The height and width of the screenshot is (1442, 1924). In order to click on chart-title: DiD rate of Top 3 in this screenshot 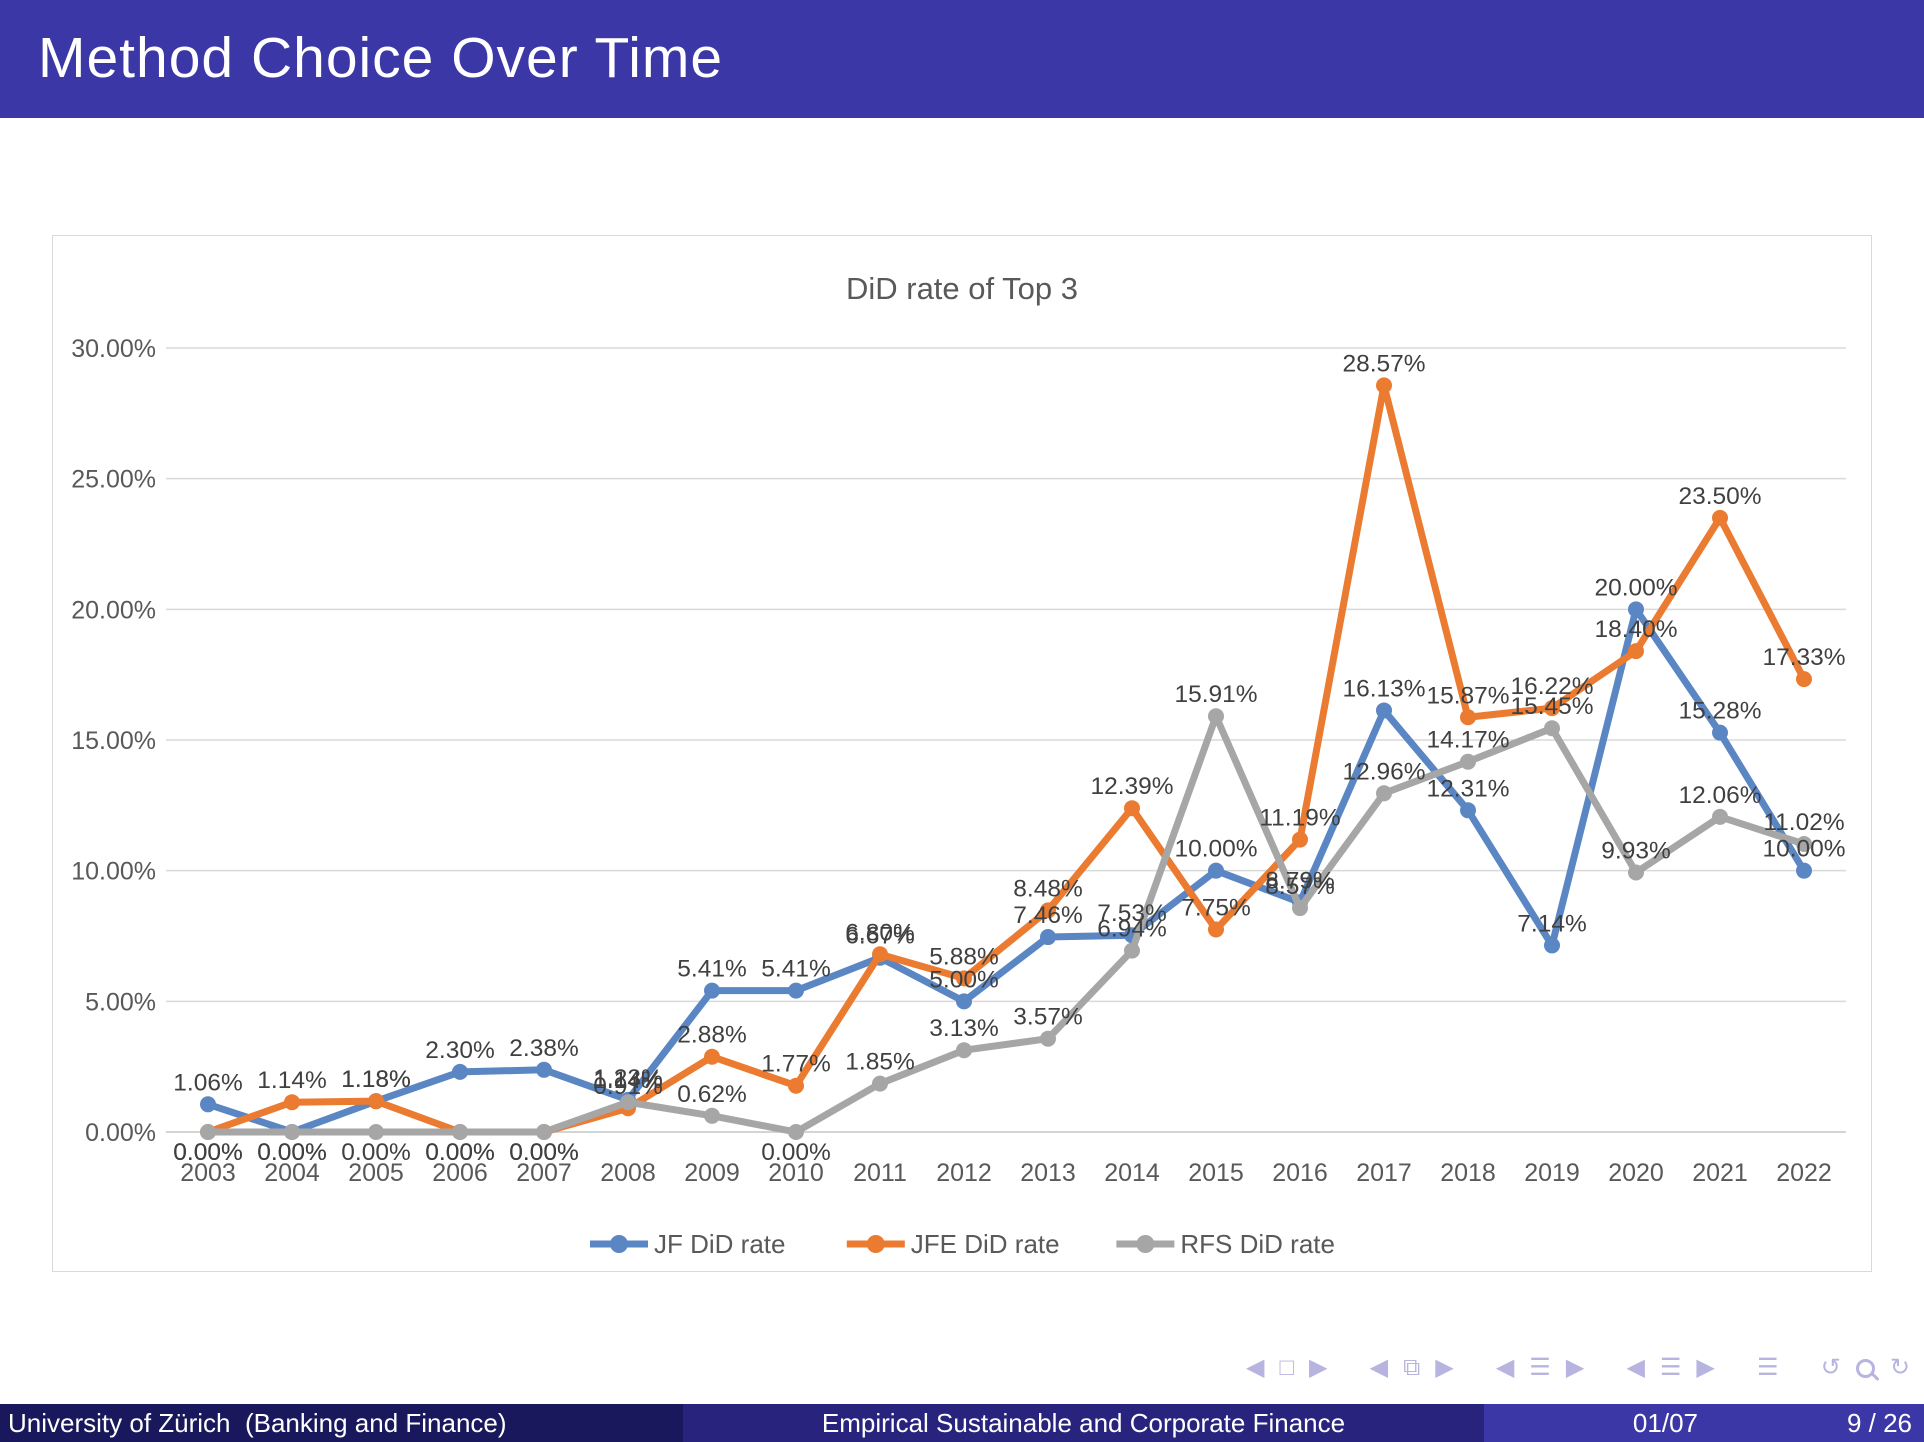, I will do `click(962, 288)`.